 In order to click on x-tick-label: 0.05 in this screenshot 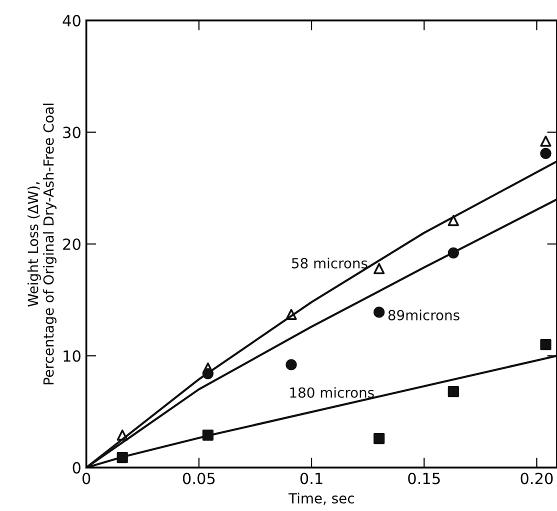, I will do `click(198, 478)`.